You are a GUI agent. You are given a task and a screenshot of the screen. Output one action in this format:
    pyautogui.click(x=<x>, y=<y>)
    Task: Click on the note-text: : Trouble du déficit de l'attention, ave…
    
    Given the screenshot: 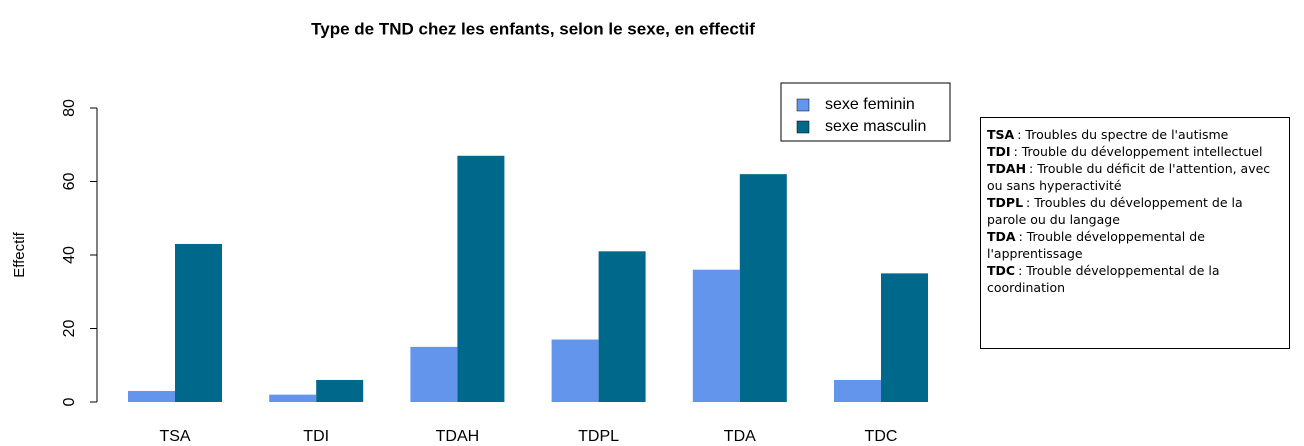 What is the action you would take?
    pyautogui.click(x=1129, y=177)
    